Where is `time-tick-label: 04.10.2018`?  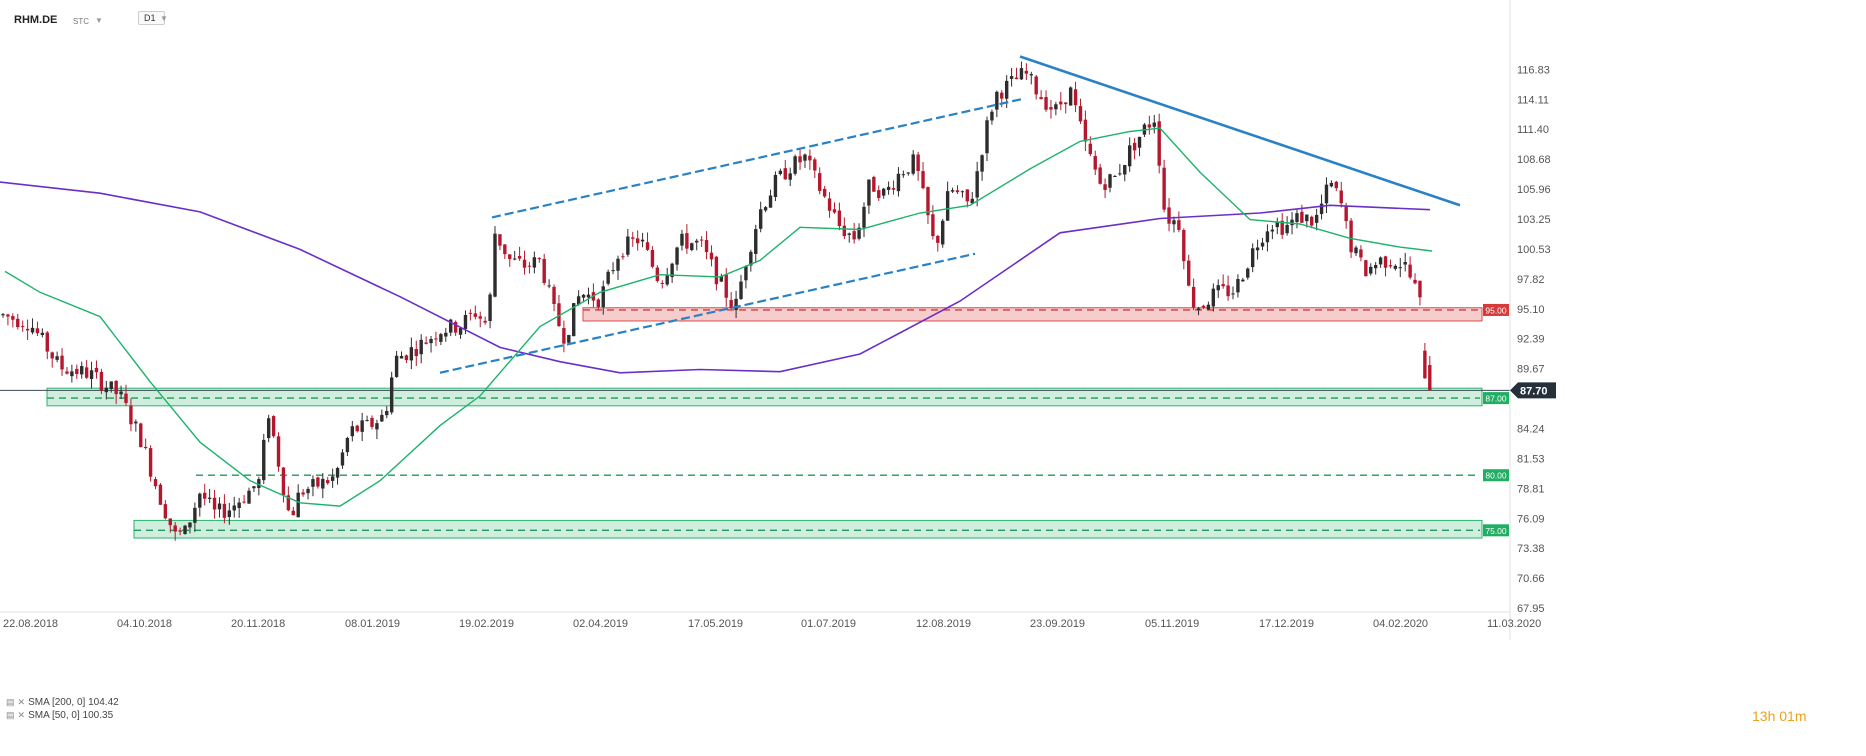 time-tick-label: 04.10.2018 is located at coordinates (144, 624).